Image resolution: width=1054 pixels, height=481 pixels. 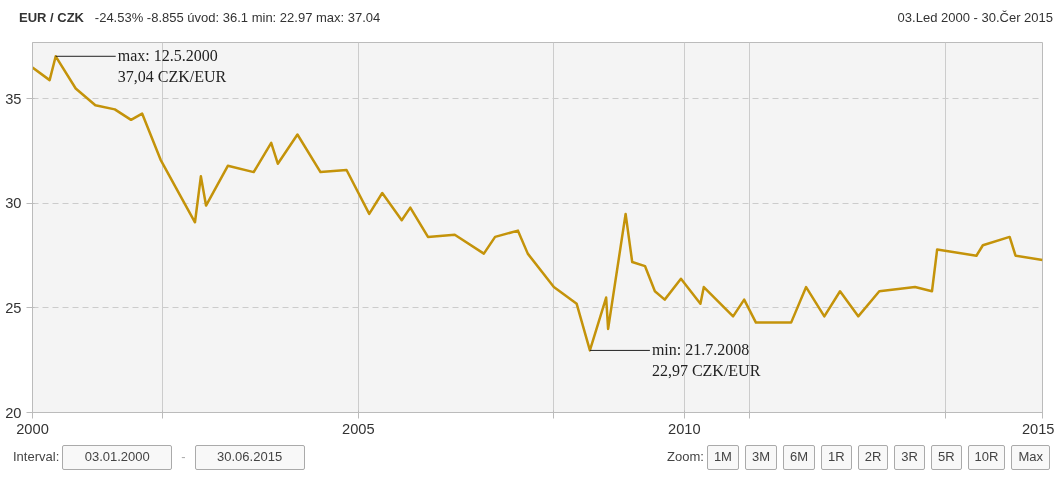 What do you see at coordinates (684, 428) in the screenshot?
I see `x-tick-label: 2010` at bounding box center [684, 428].